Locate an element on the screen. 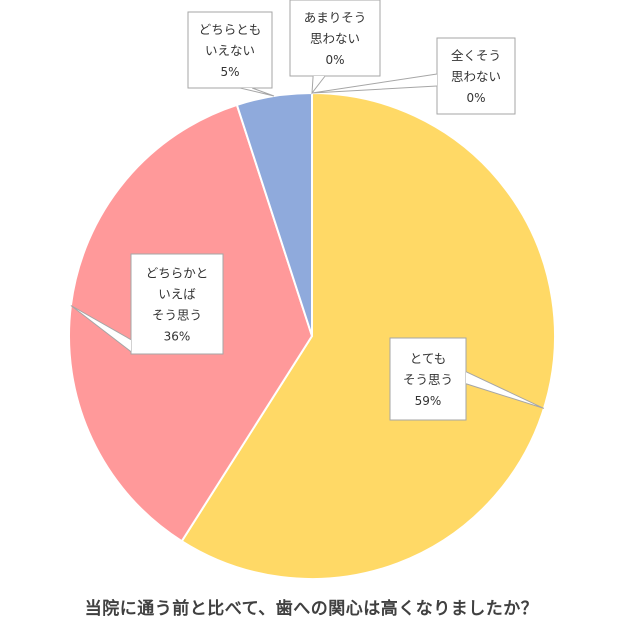 The height and width of the screenshot is (620, 623). data-label-category-0-0: とても is located at coordinates (428, 358).